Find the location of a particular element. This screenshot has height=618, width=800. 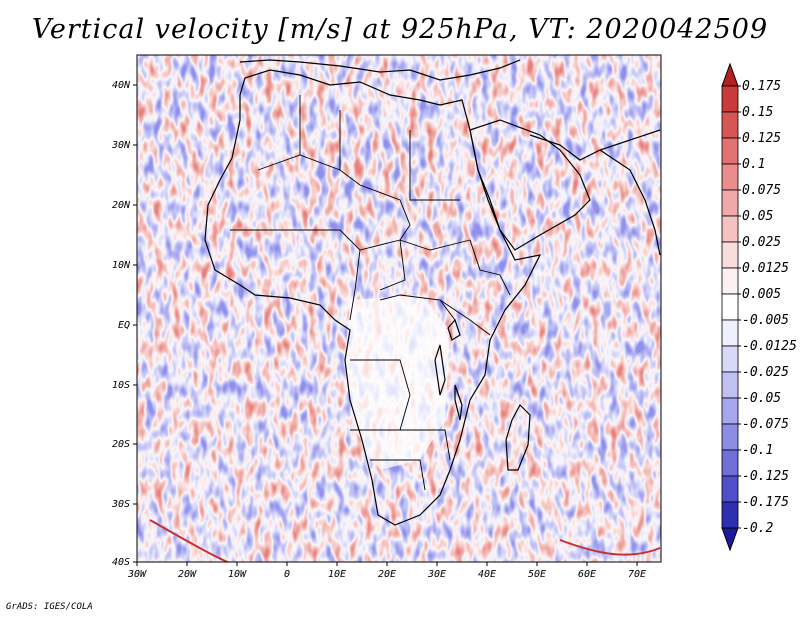

colorbar-label: -0.05 is located at coordinates (761, 398).